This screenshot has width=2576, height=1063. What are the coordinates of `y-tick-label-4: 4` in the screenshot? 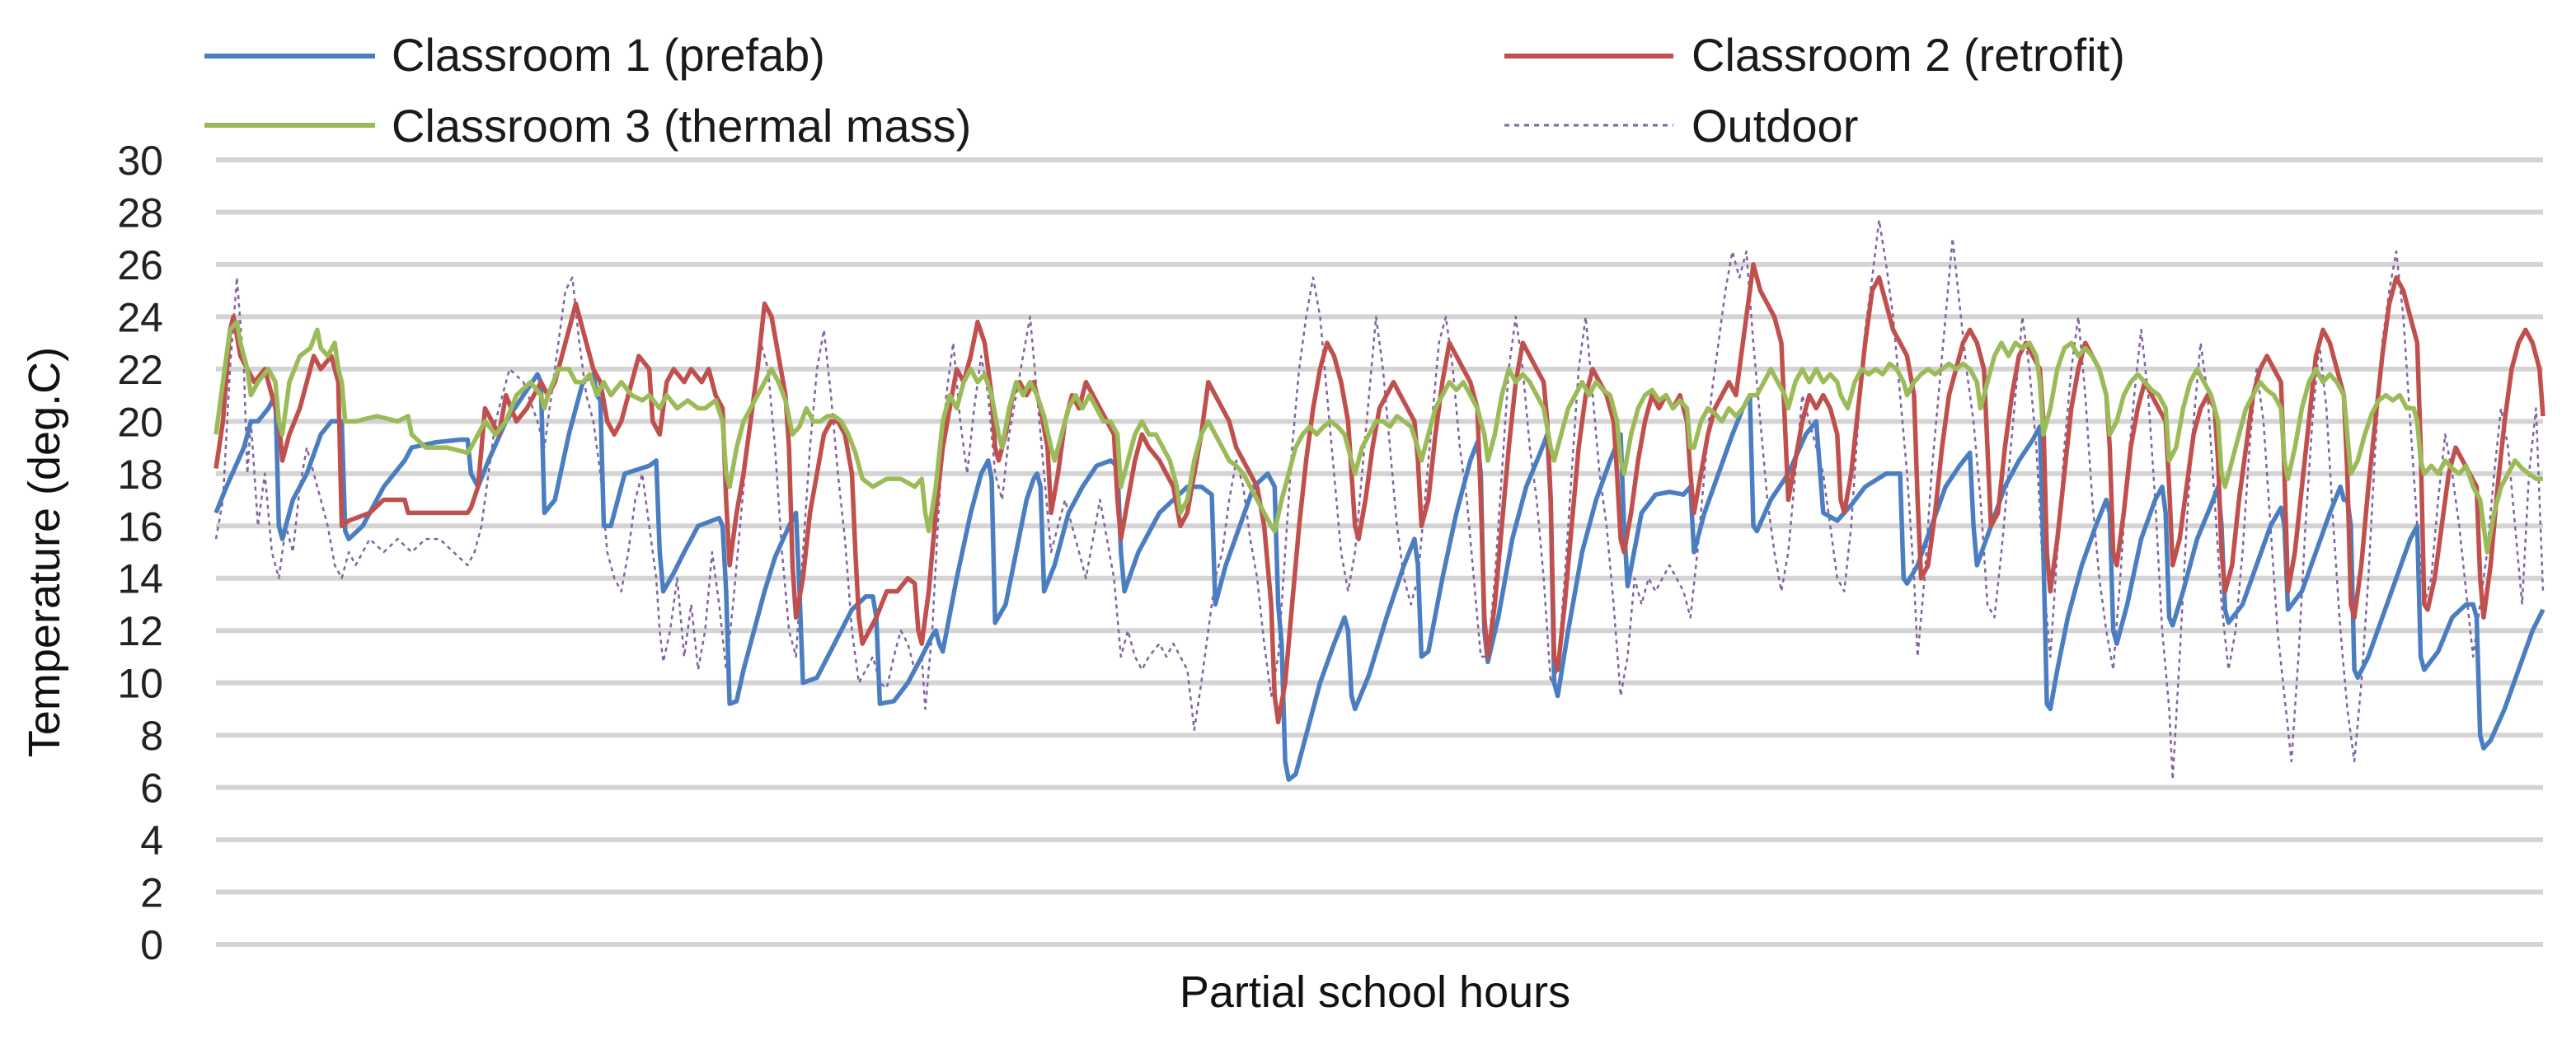 It's located at (151, 840).